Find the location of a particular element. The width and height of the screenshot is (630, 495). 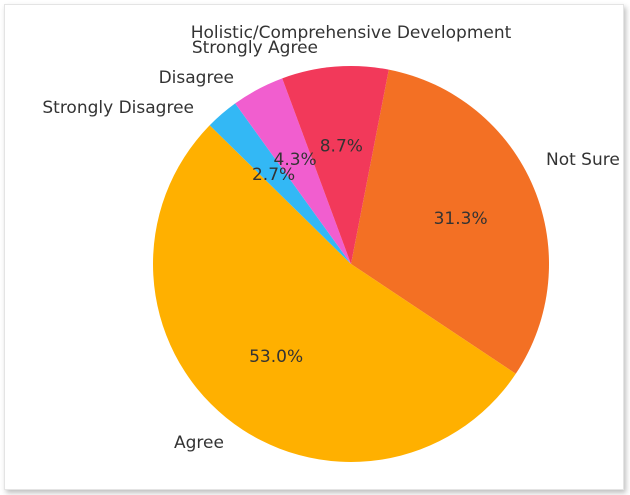

pie-pct-disagree: 4.3% is located at coordinates (295, 160).